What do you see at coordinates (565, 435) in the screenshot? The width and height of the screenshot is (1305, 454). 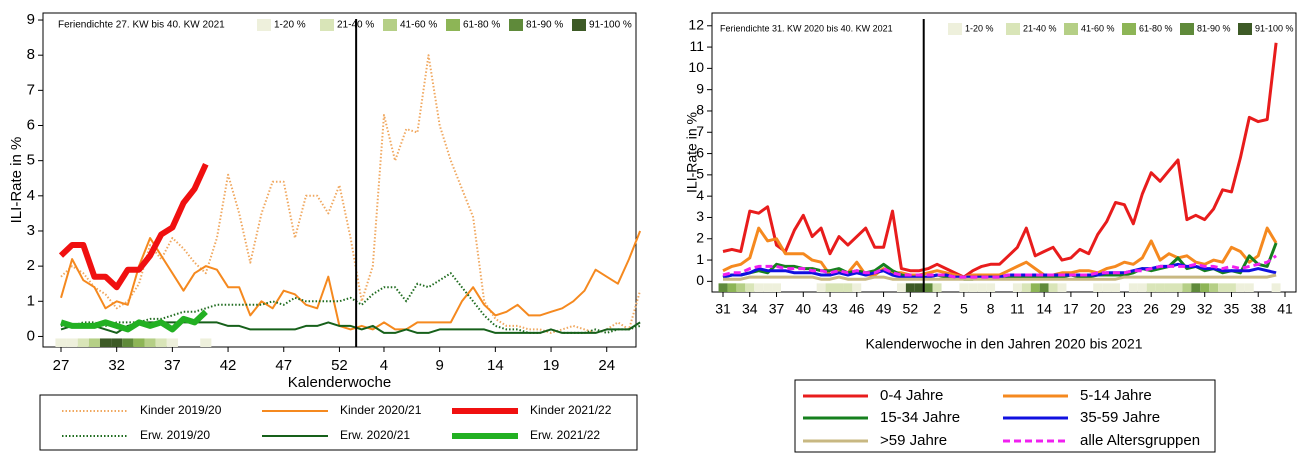 I see `legend-label: Erw. 2021/22` at bounding box center [565, 435].